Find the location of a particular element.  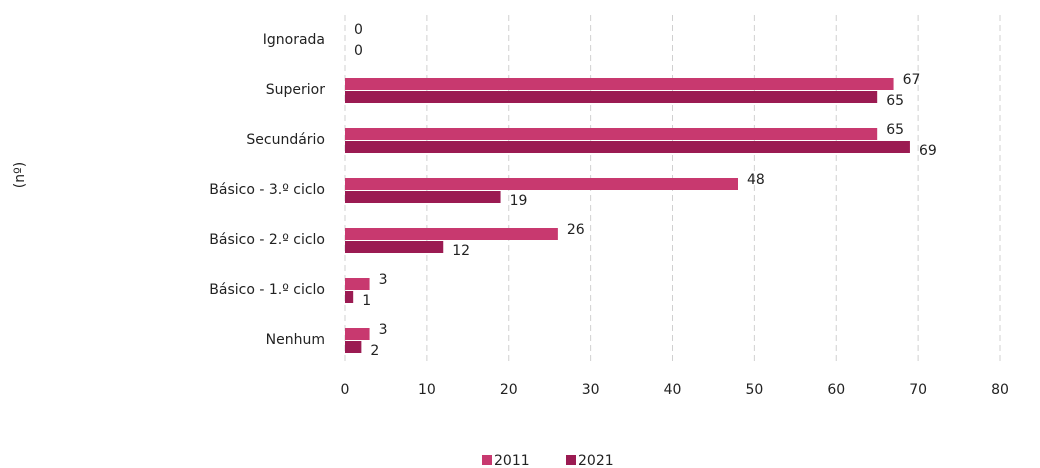

y-tick-label: Básico - 1.º ciclo is located at coordinates (267, 290).